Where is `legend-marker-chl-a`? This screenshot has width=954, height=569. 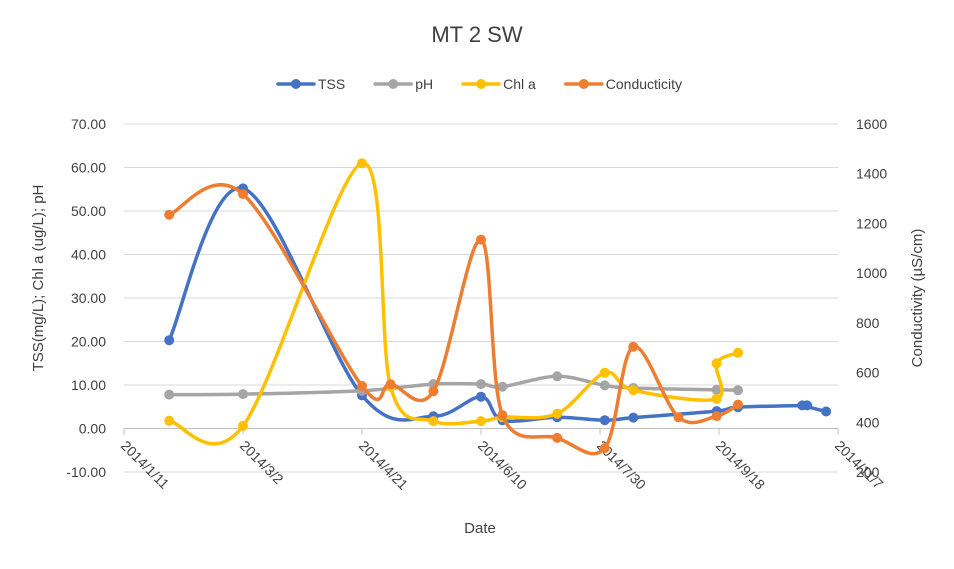 legend-marker-chl-a is located at coordinates (481, 84).